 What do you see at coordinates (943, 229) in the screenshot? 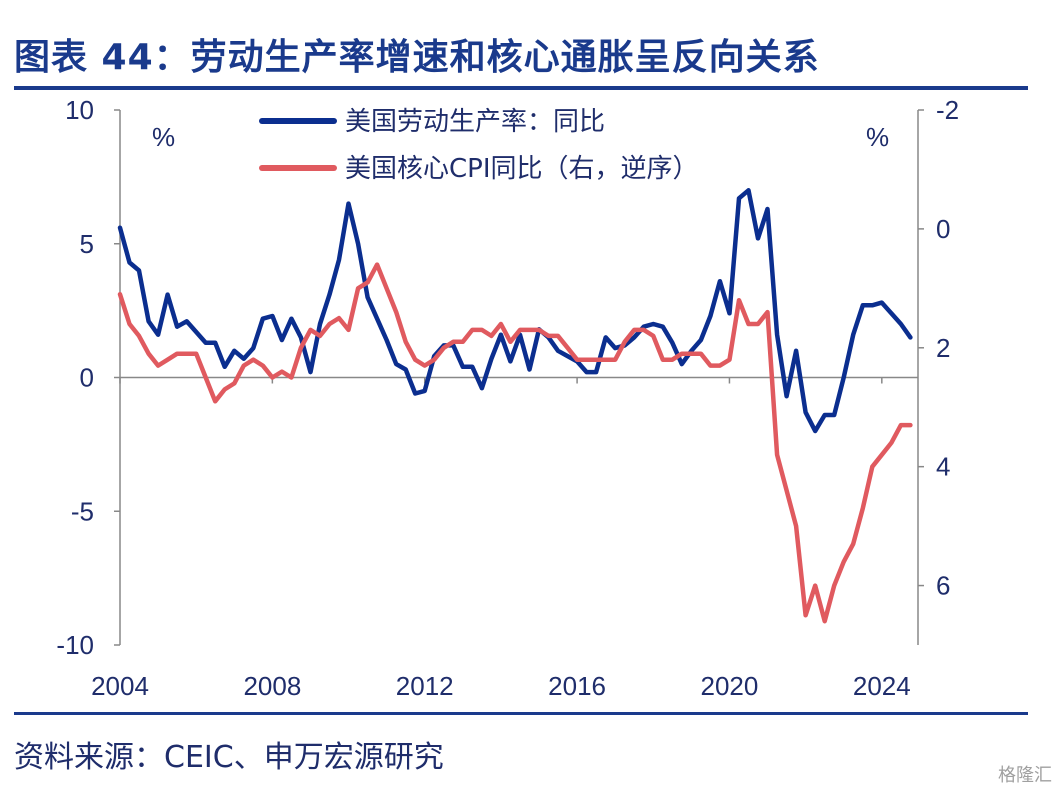
I see `right-axis-tick-label: 0` at bounding box center [943, 229].